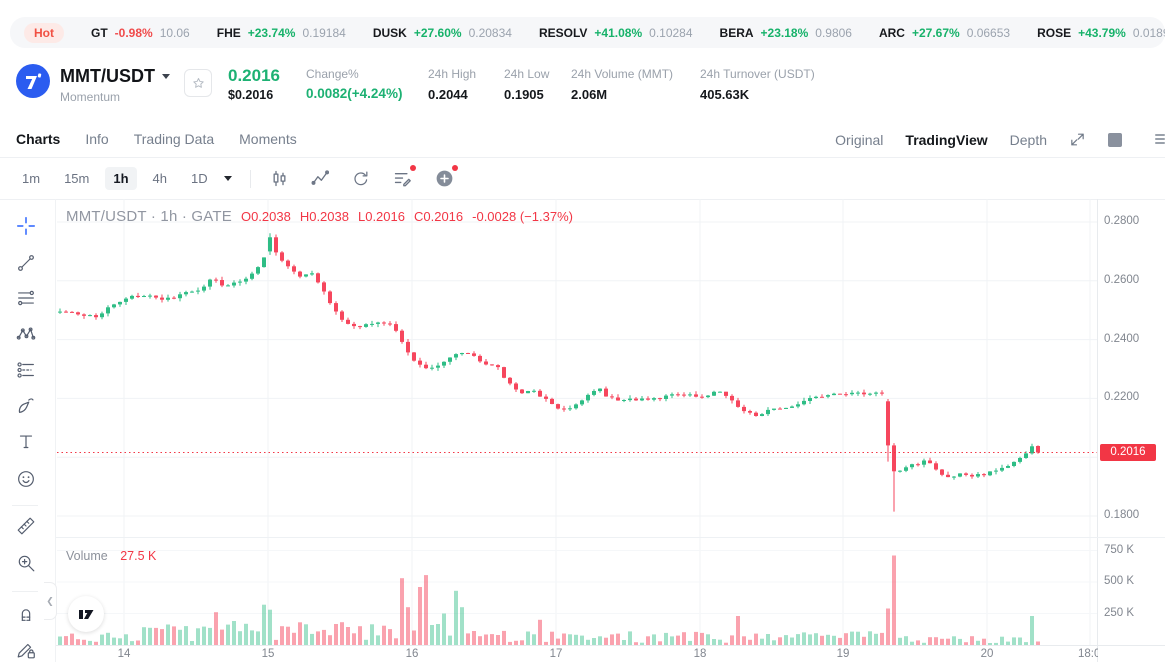 This screenshot has width=1165, height=662. What do you see at coordinates (725, 94) in the screenshot?
I see `turnover-value: 405.63K` at bounding box center [725, 94].